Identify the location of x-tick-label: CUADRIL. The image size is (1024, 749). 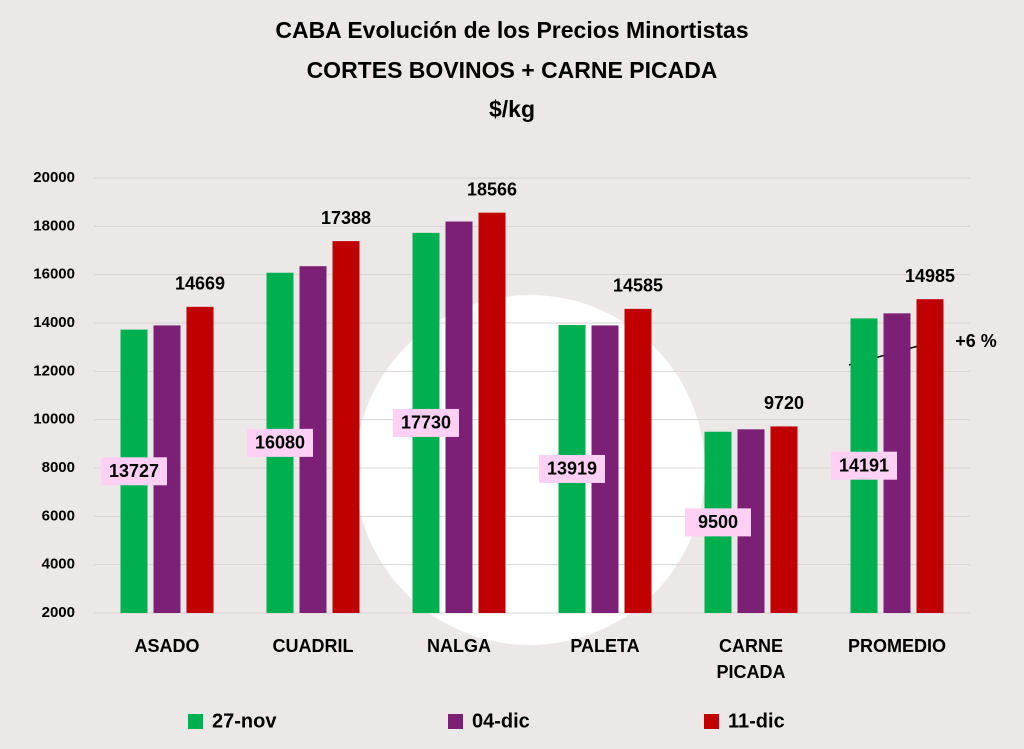
(313, 646).